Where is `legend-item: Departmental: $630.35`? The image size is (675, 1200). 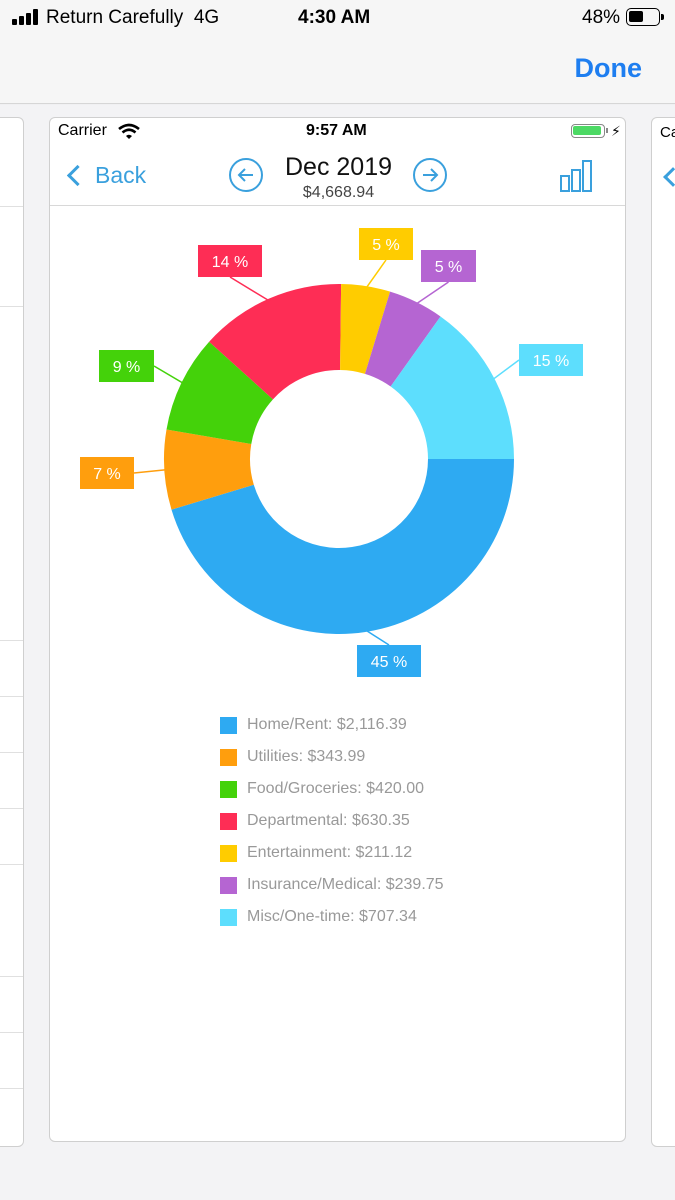 legend-item: Departmental: $630.35 is located at coordinates (332, 821).